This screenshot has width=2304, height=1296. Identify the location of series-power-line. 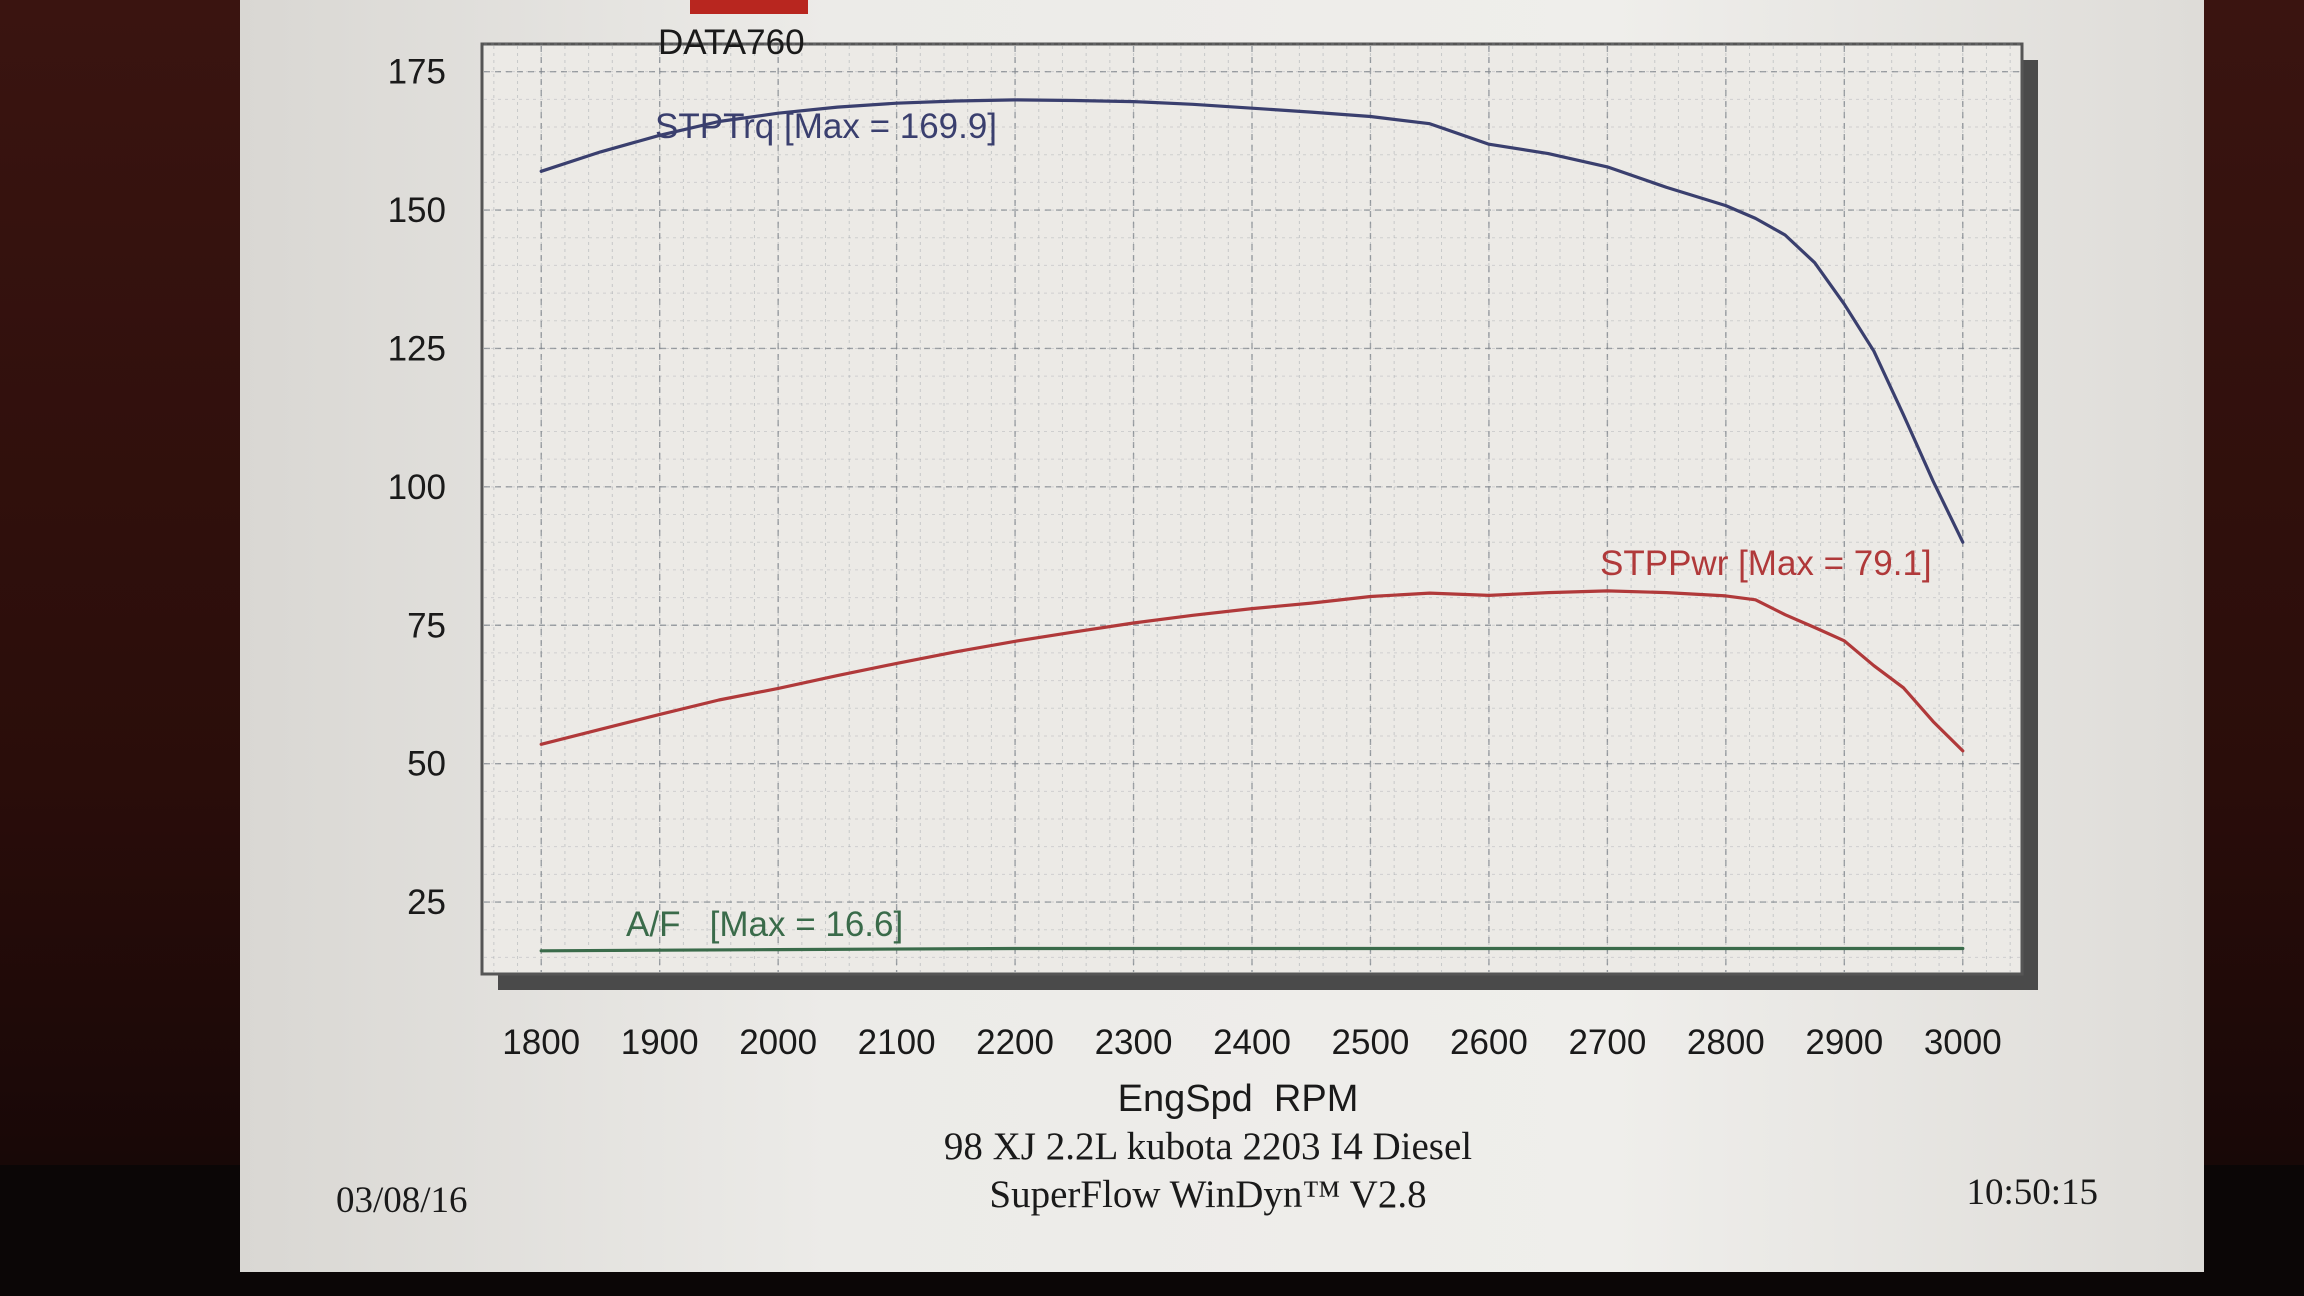
(1252, 671).